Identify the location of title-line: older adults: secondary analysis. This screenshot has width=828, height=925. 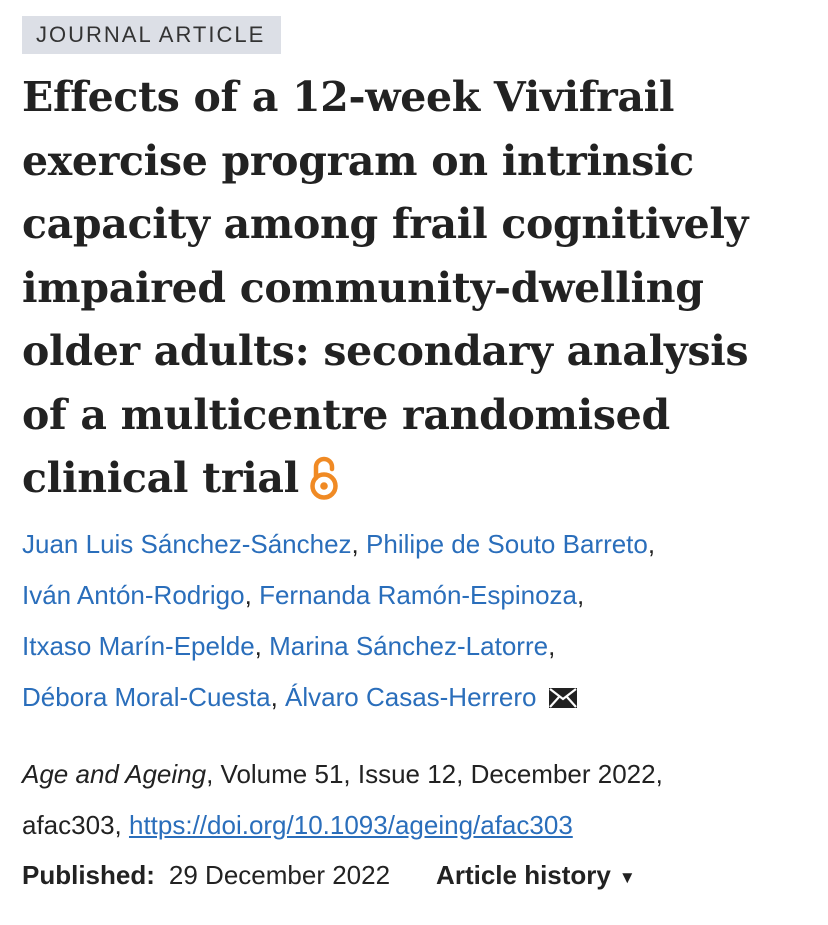
(385, 351).